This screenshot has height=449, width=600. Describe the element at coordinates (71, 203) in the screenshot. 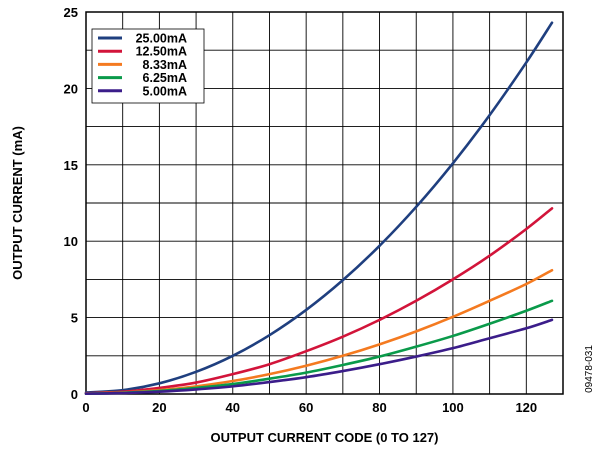

I see `y-axis-ticks: 0 5 10 15 20 25` at that location.